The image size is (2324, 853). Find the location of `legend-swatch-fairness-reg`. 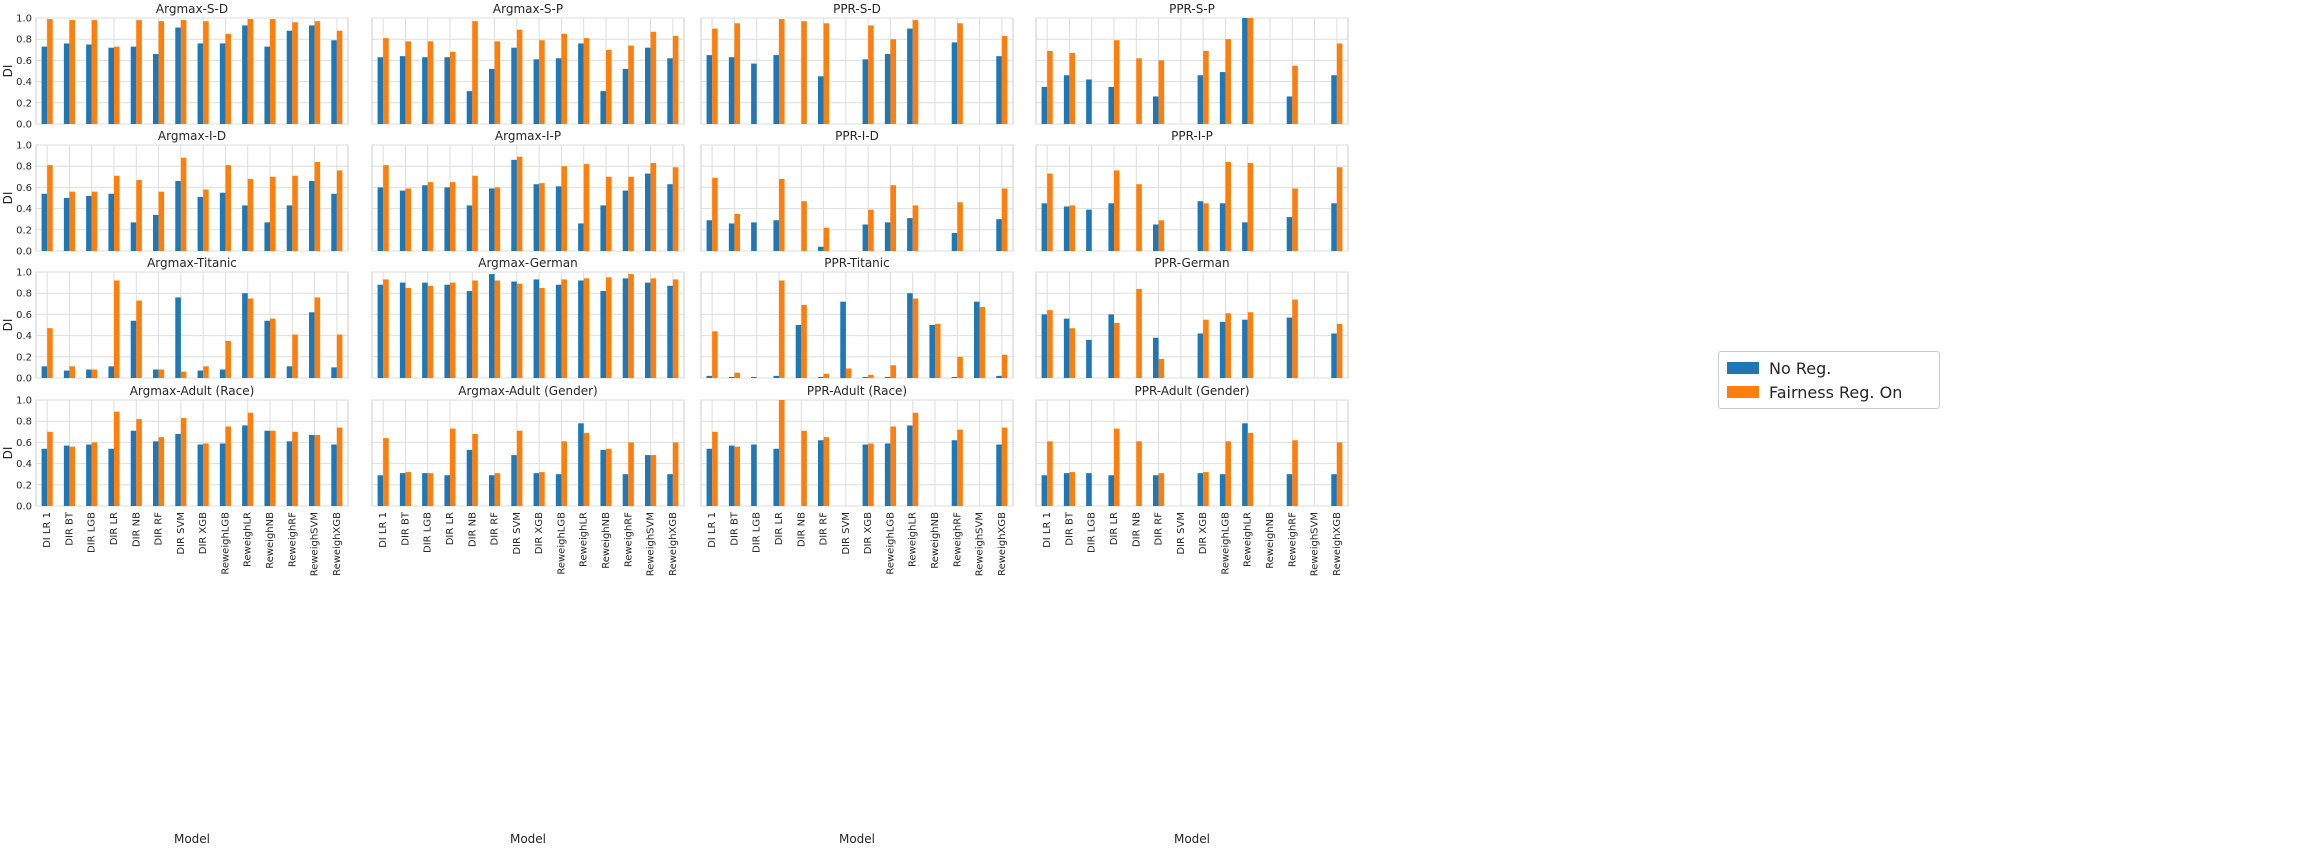

legend-swatch-fairness-reg is located at coordinates (1743, 392).